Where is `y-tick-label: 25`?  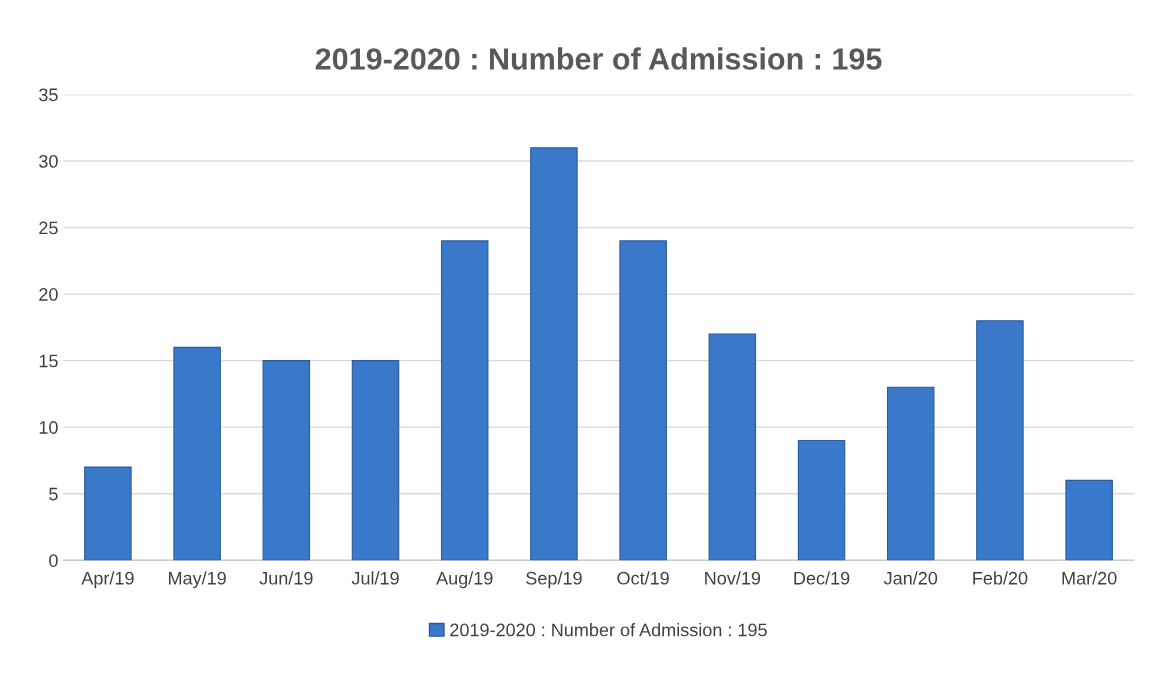
y-tick-label: 25 is located at coordinates (48, 228).